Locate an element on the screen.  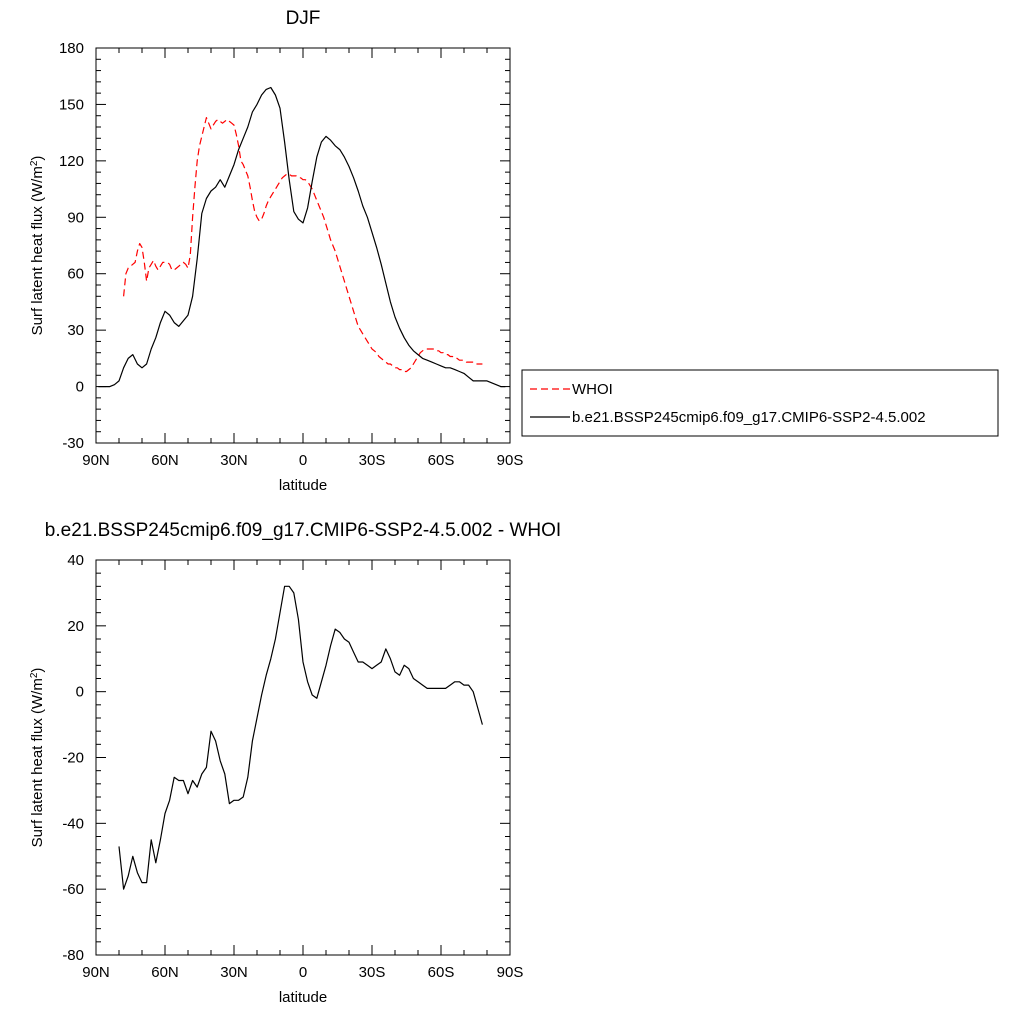
y-tick-label: 20 is located at coordinates (75, 626).